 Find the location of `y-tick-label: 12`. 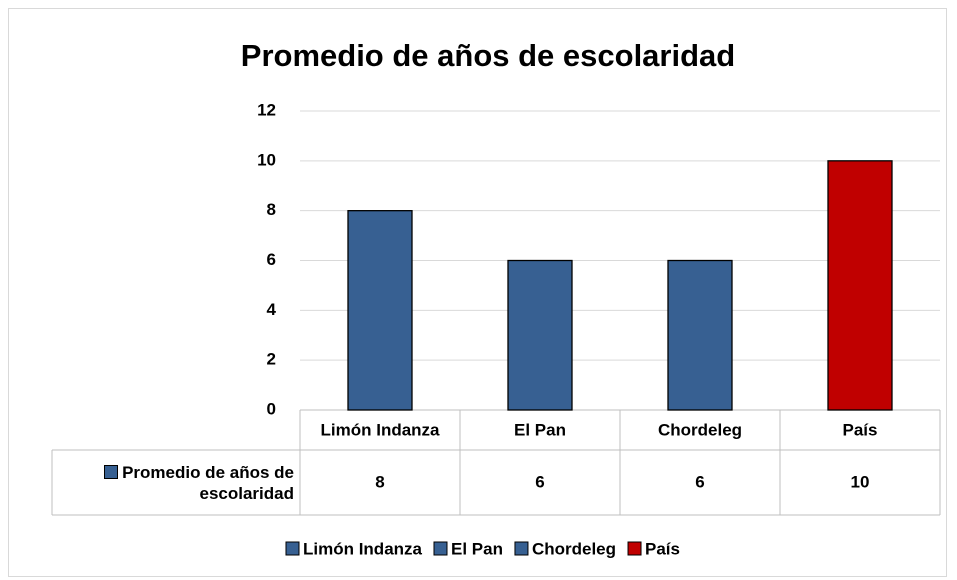

y-tick-label: 12 is located at coordinates (266, 109).